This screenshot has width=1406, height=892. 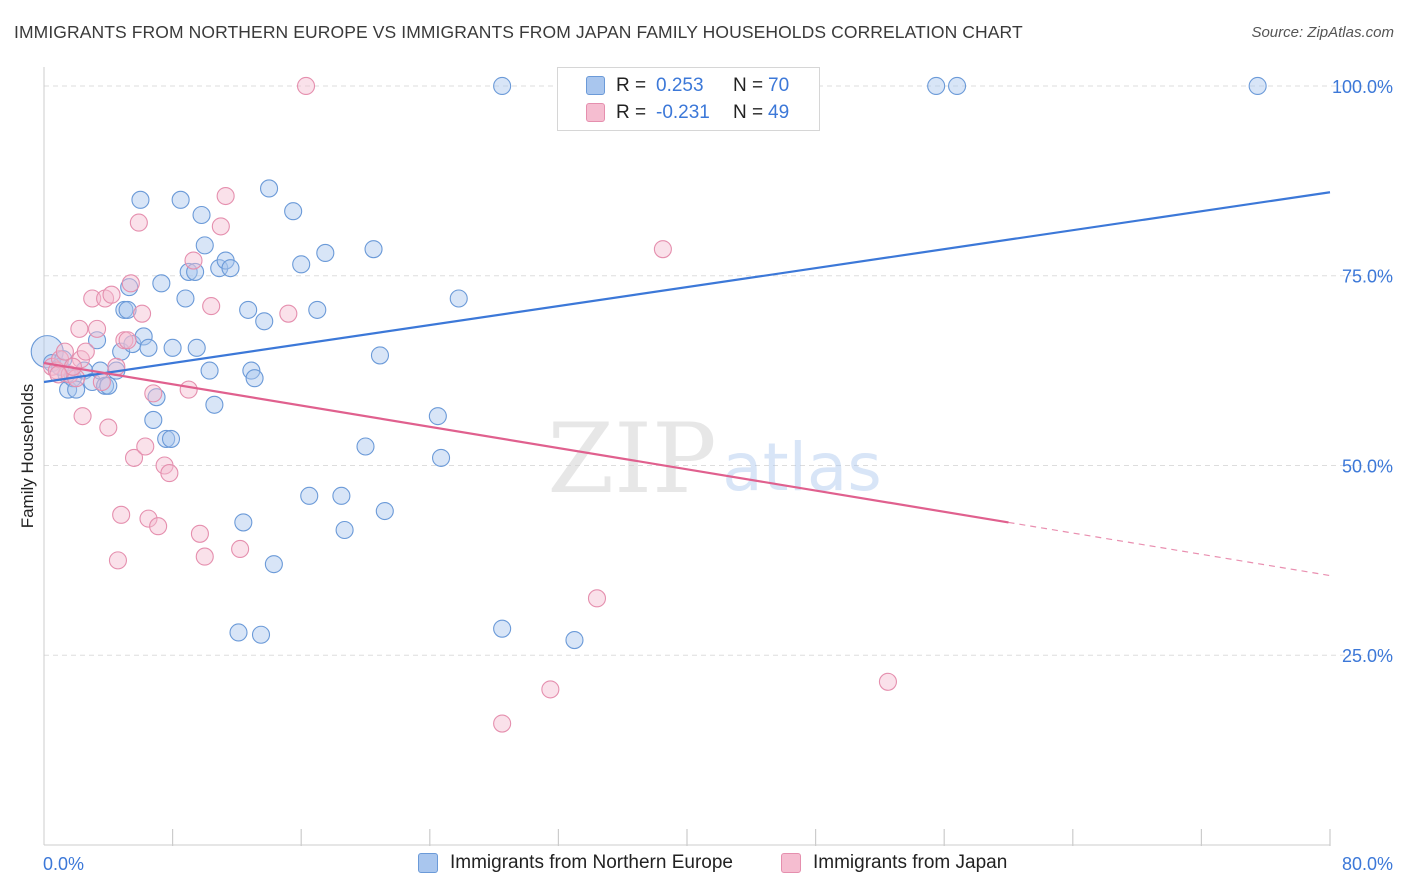 I want to click on legend-label: Immigrants from Japan, so click(x=910, y=862).